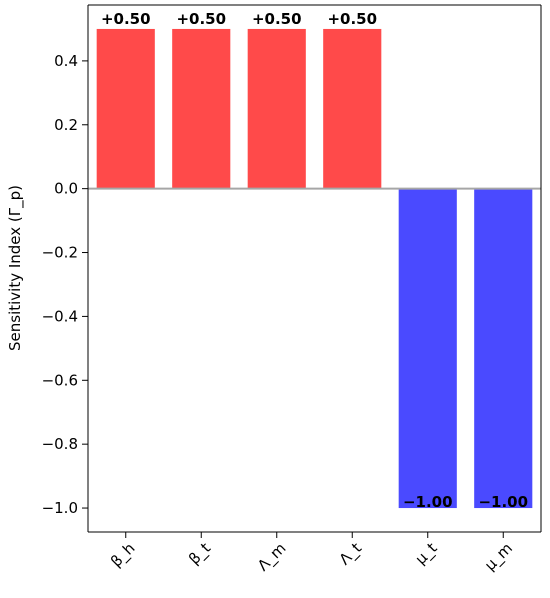 This screenshot has width=550, height=598. What do you see at coordinates (427, 554) in the screenshot?
I see `x-tick-label-5: μ_t` at bounding box center [427, 554].